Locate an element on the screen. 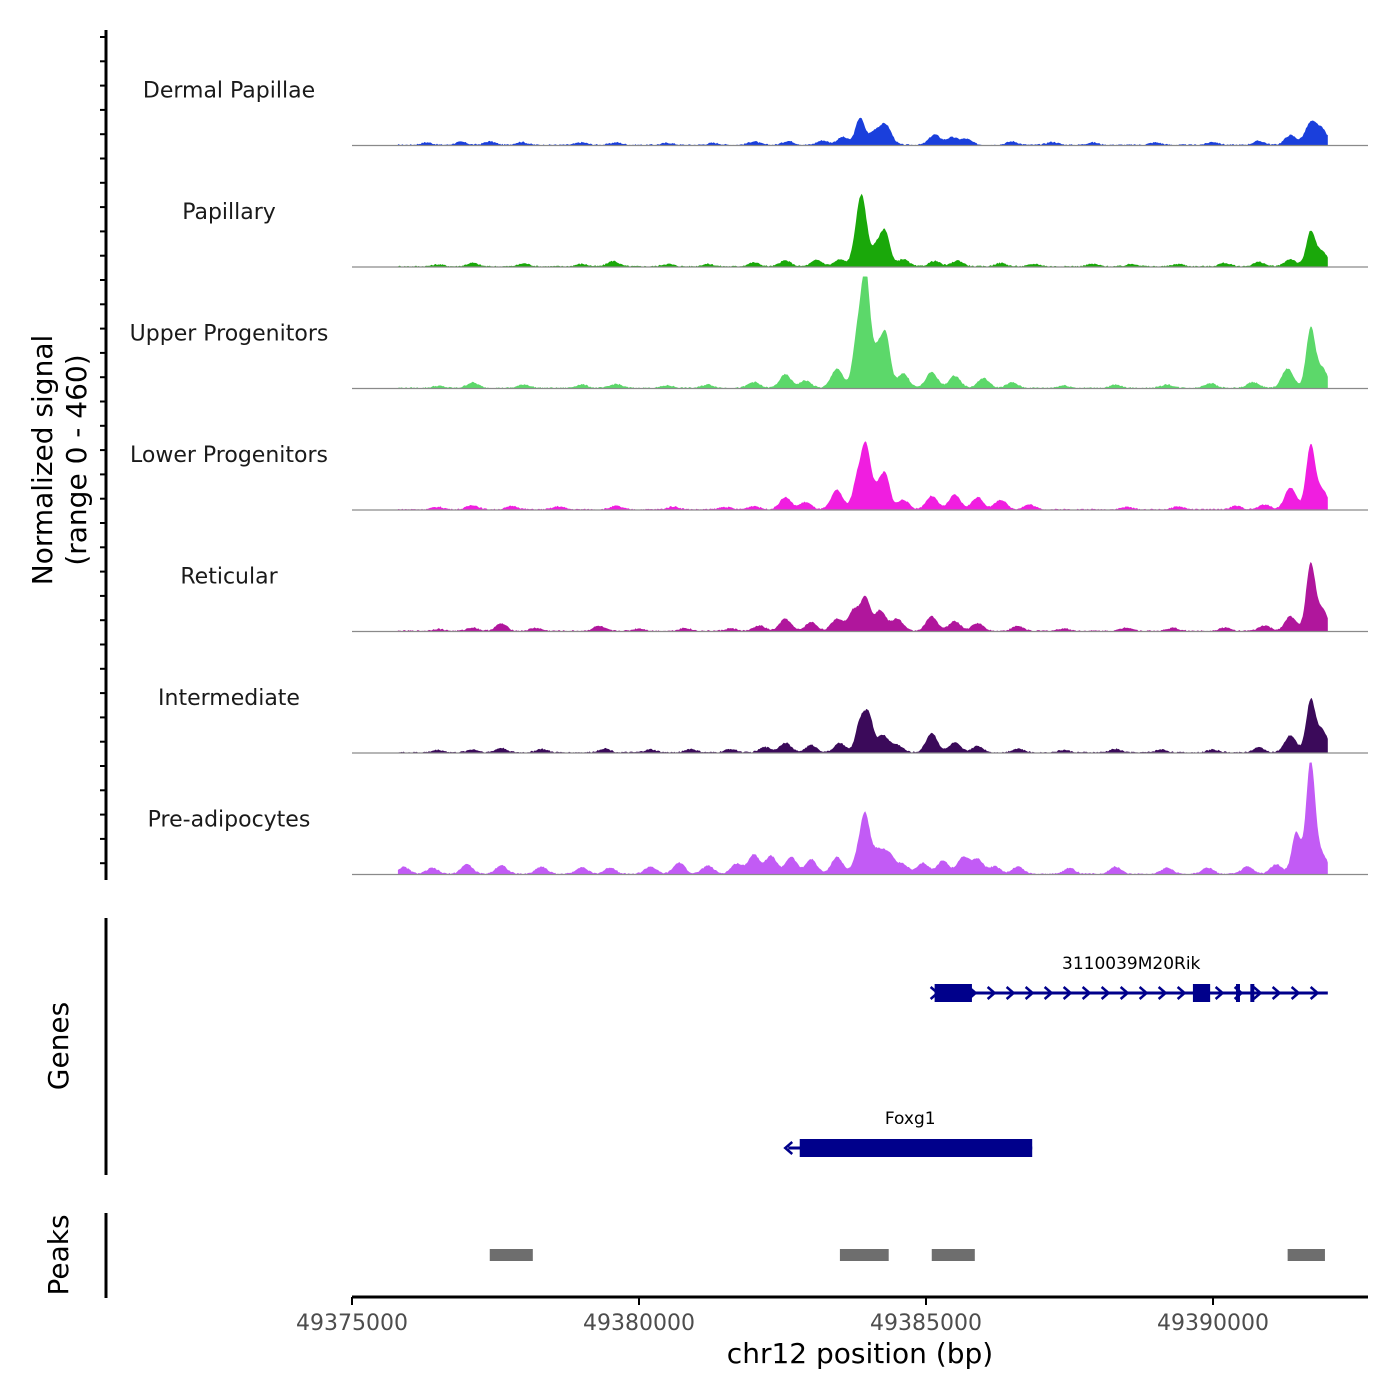  track-label: Lower Progenitors is located at coordinates (229, 455).